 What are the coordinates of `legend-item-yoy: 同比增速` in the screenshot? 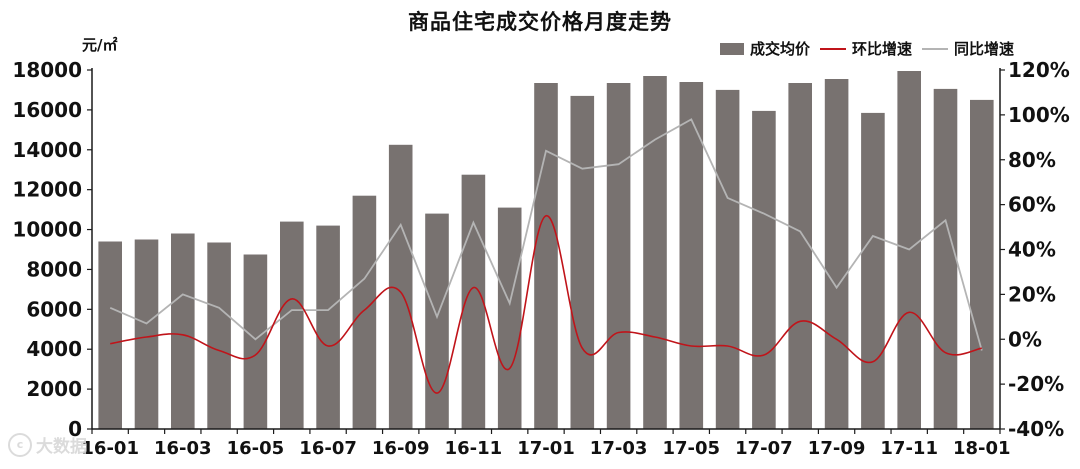 It's located at (968, 48).